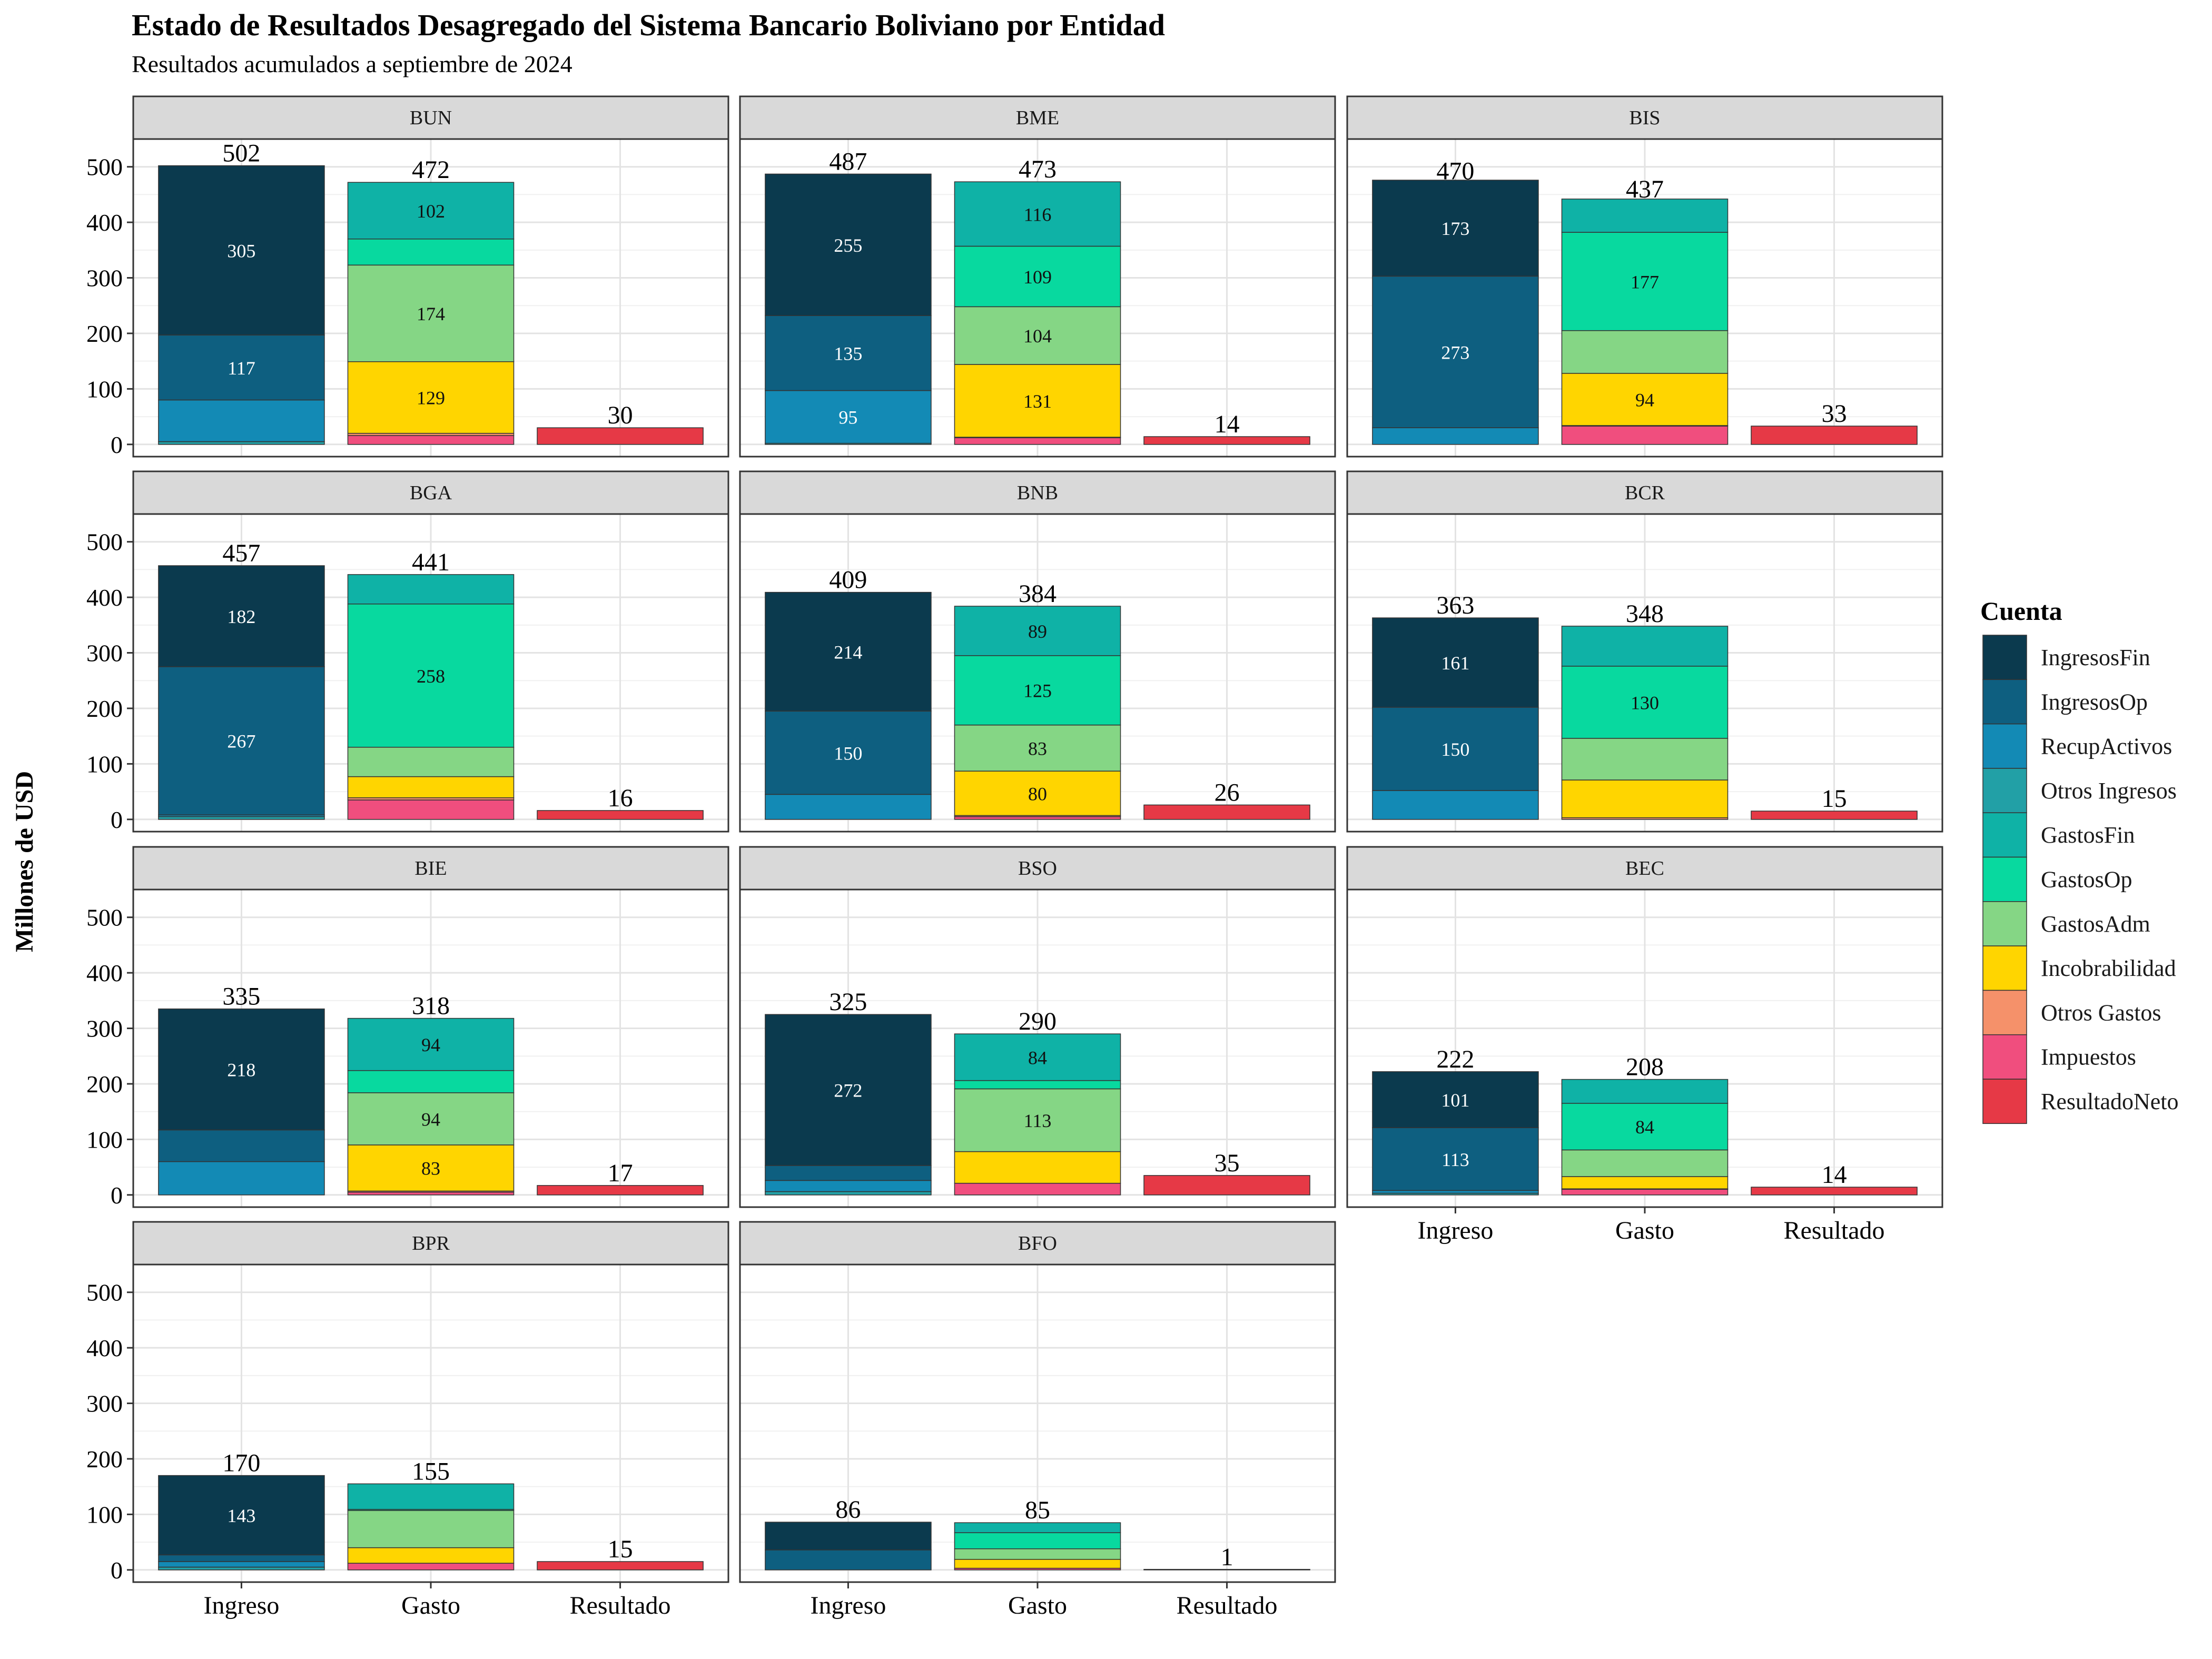 The image size is (2212, 1659). I want to click on bar-total-label: 33, so click(1834, 414).